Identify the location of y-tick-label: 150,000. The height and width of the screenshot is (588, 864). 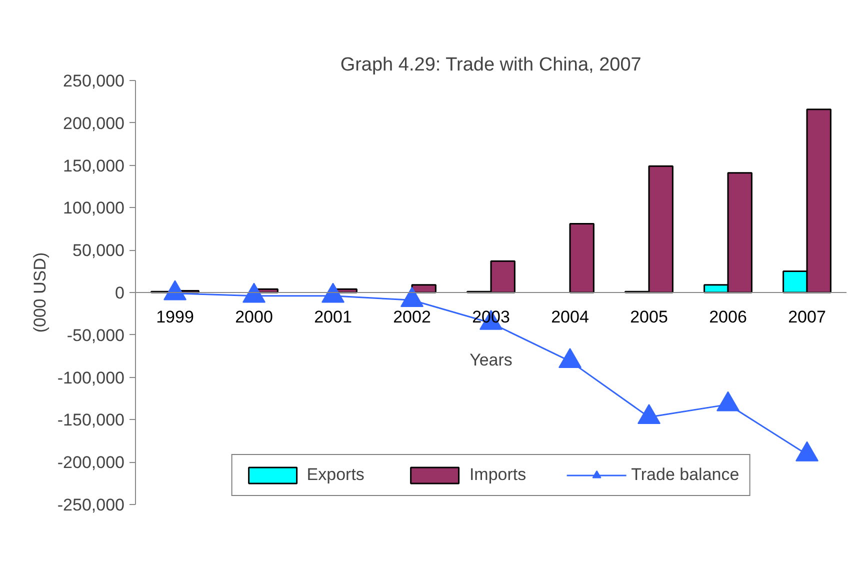
(93, 166).